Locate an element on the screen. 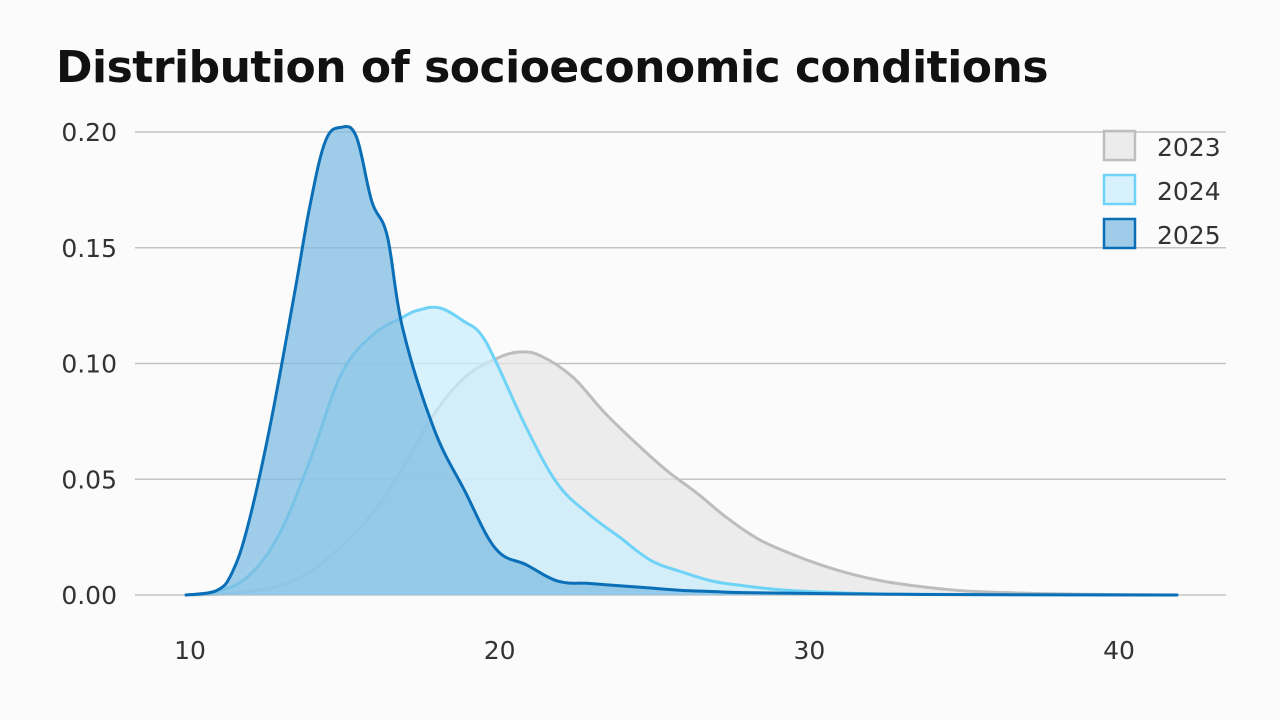 This screenshot has height=720, width=1280. y-tick-label: 0.20 is located at coordinates (89, 132).